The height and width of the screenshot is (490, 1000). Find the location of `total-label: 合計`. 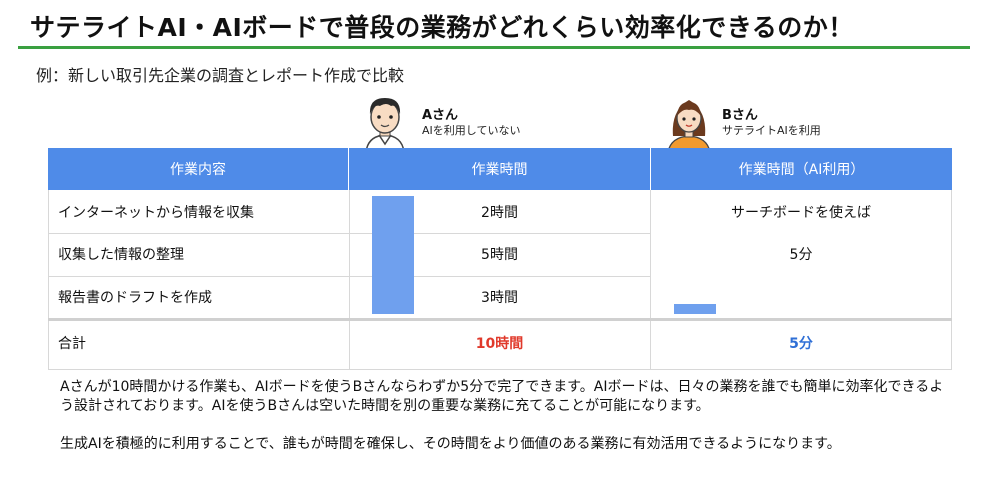

total-label: 合計 is located at coordinates (72, 344).